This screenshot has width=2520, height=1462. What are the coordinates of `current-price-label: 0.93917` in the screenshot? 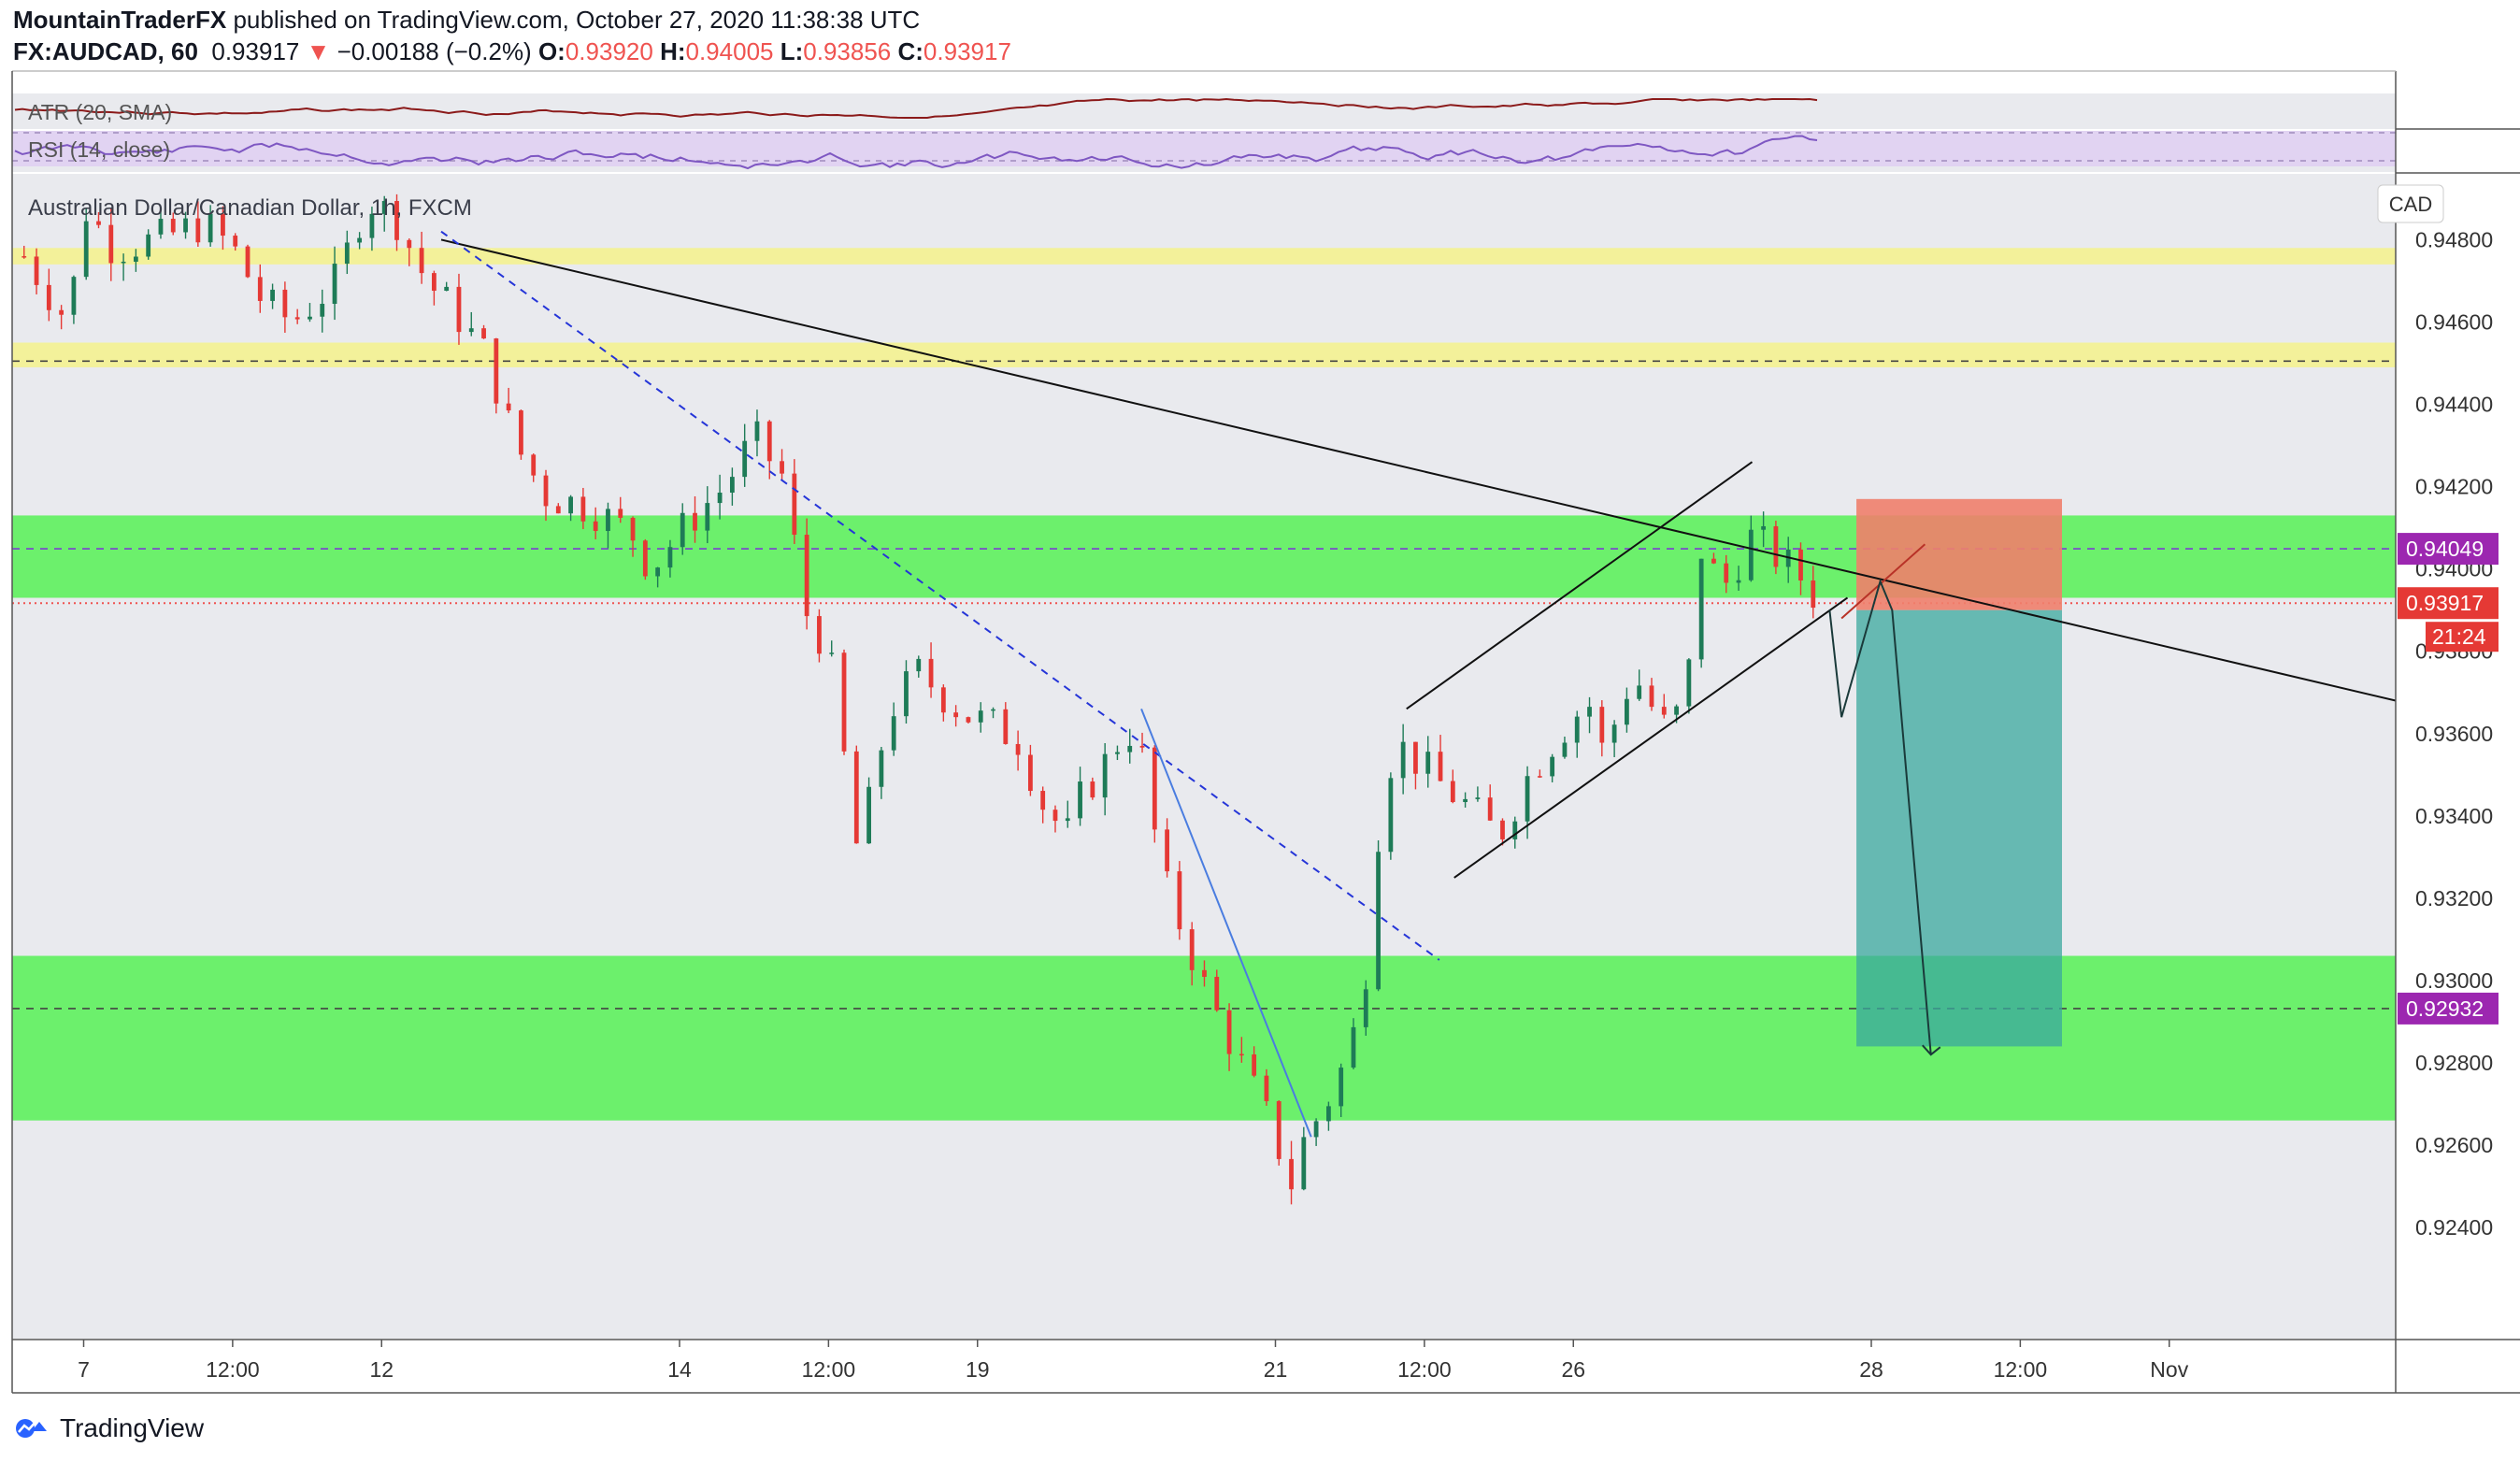 It's located at (2445, 603).